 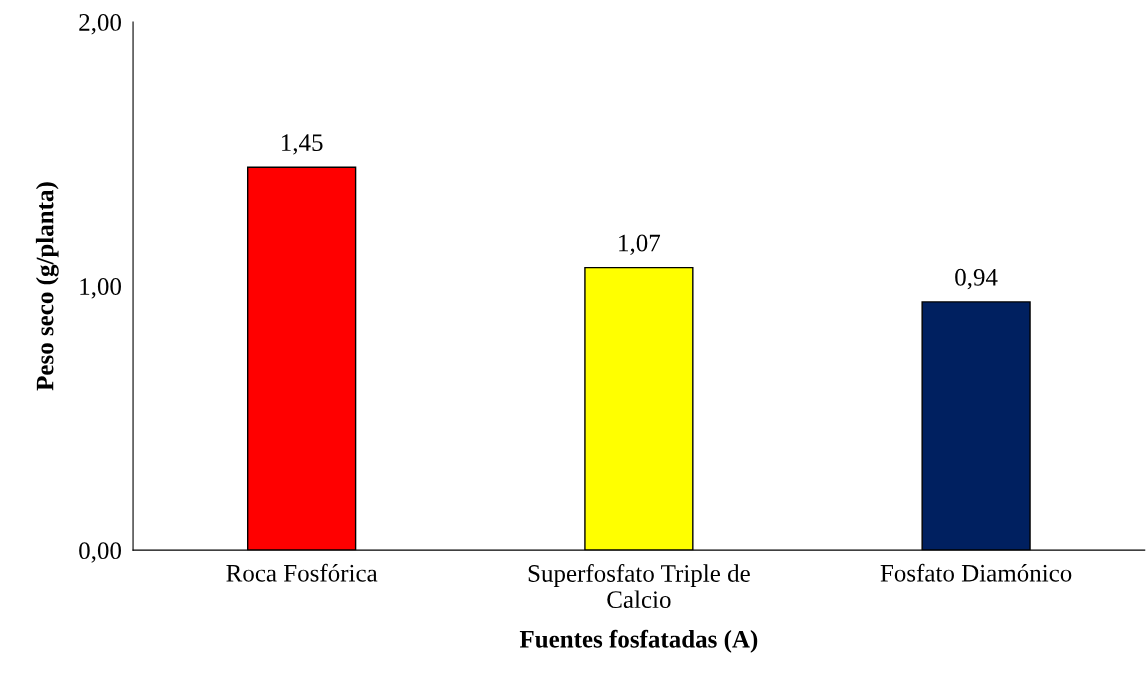 What do you see at coordinates (302, 572) in the screenshot?
I see `x-tick-label: Roca Fosfórica` at bounding box center [302, 572].